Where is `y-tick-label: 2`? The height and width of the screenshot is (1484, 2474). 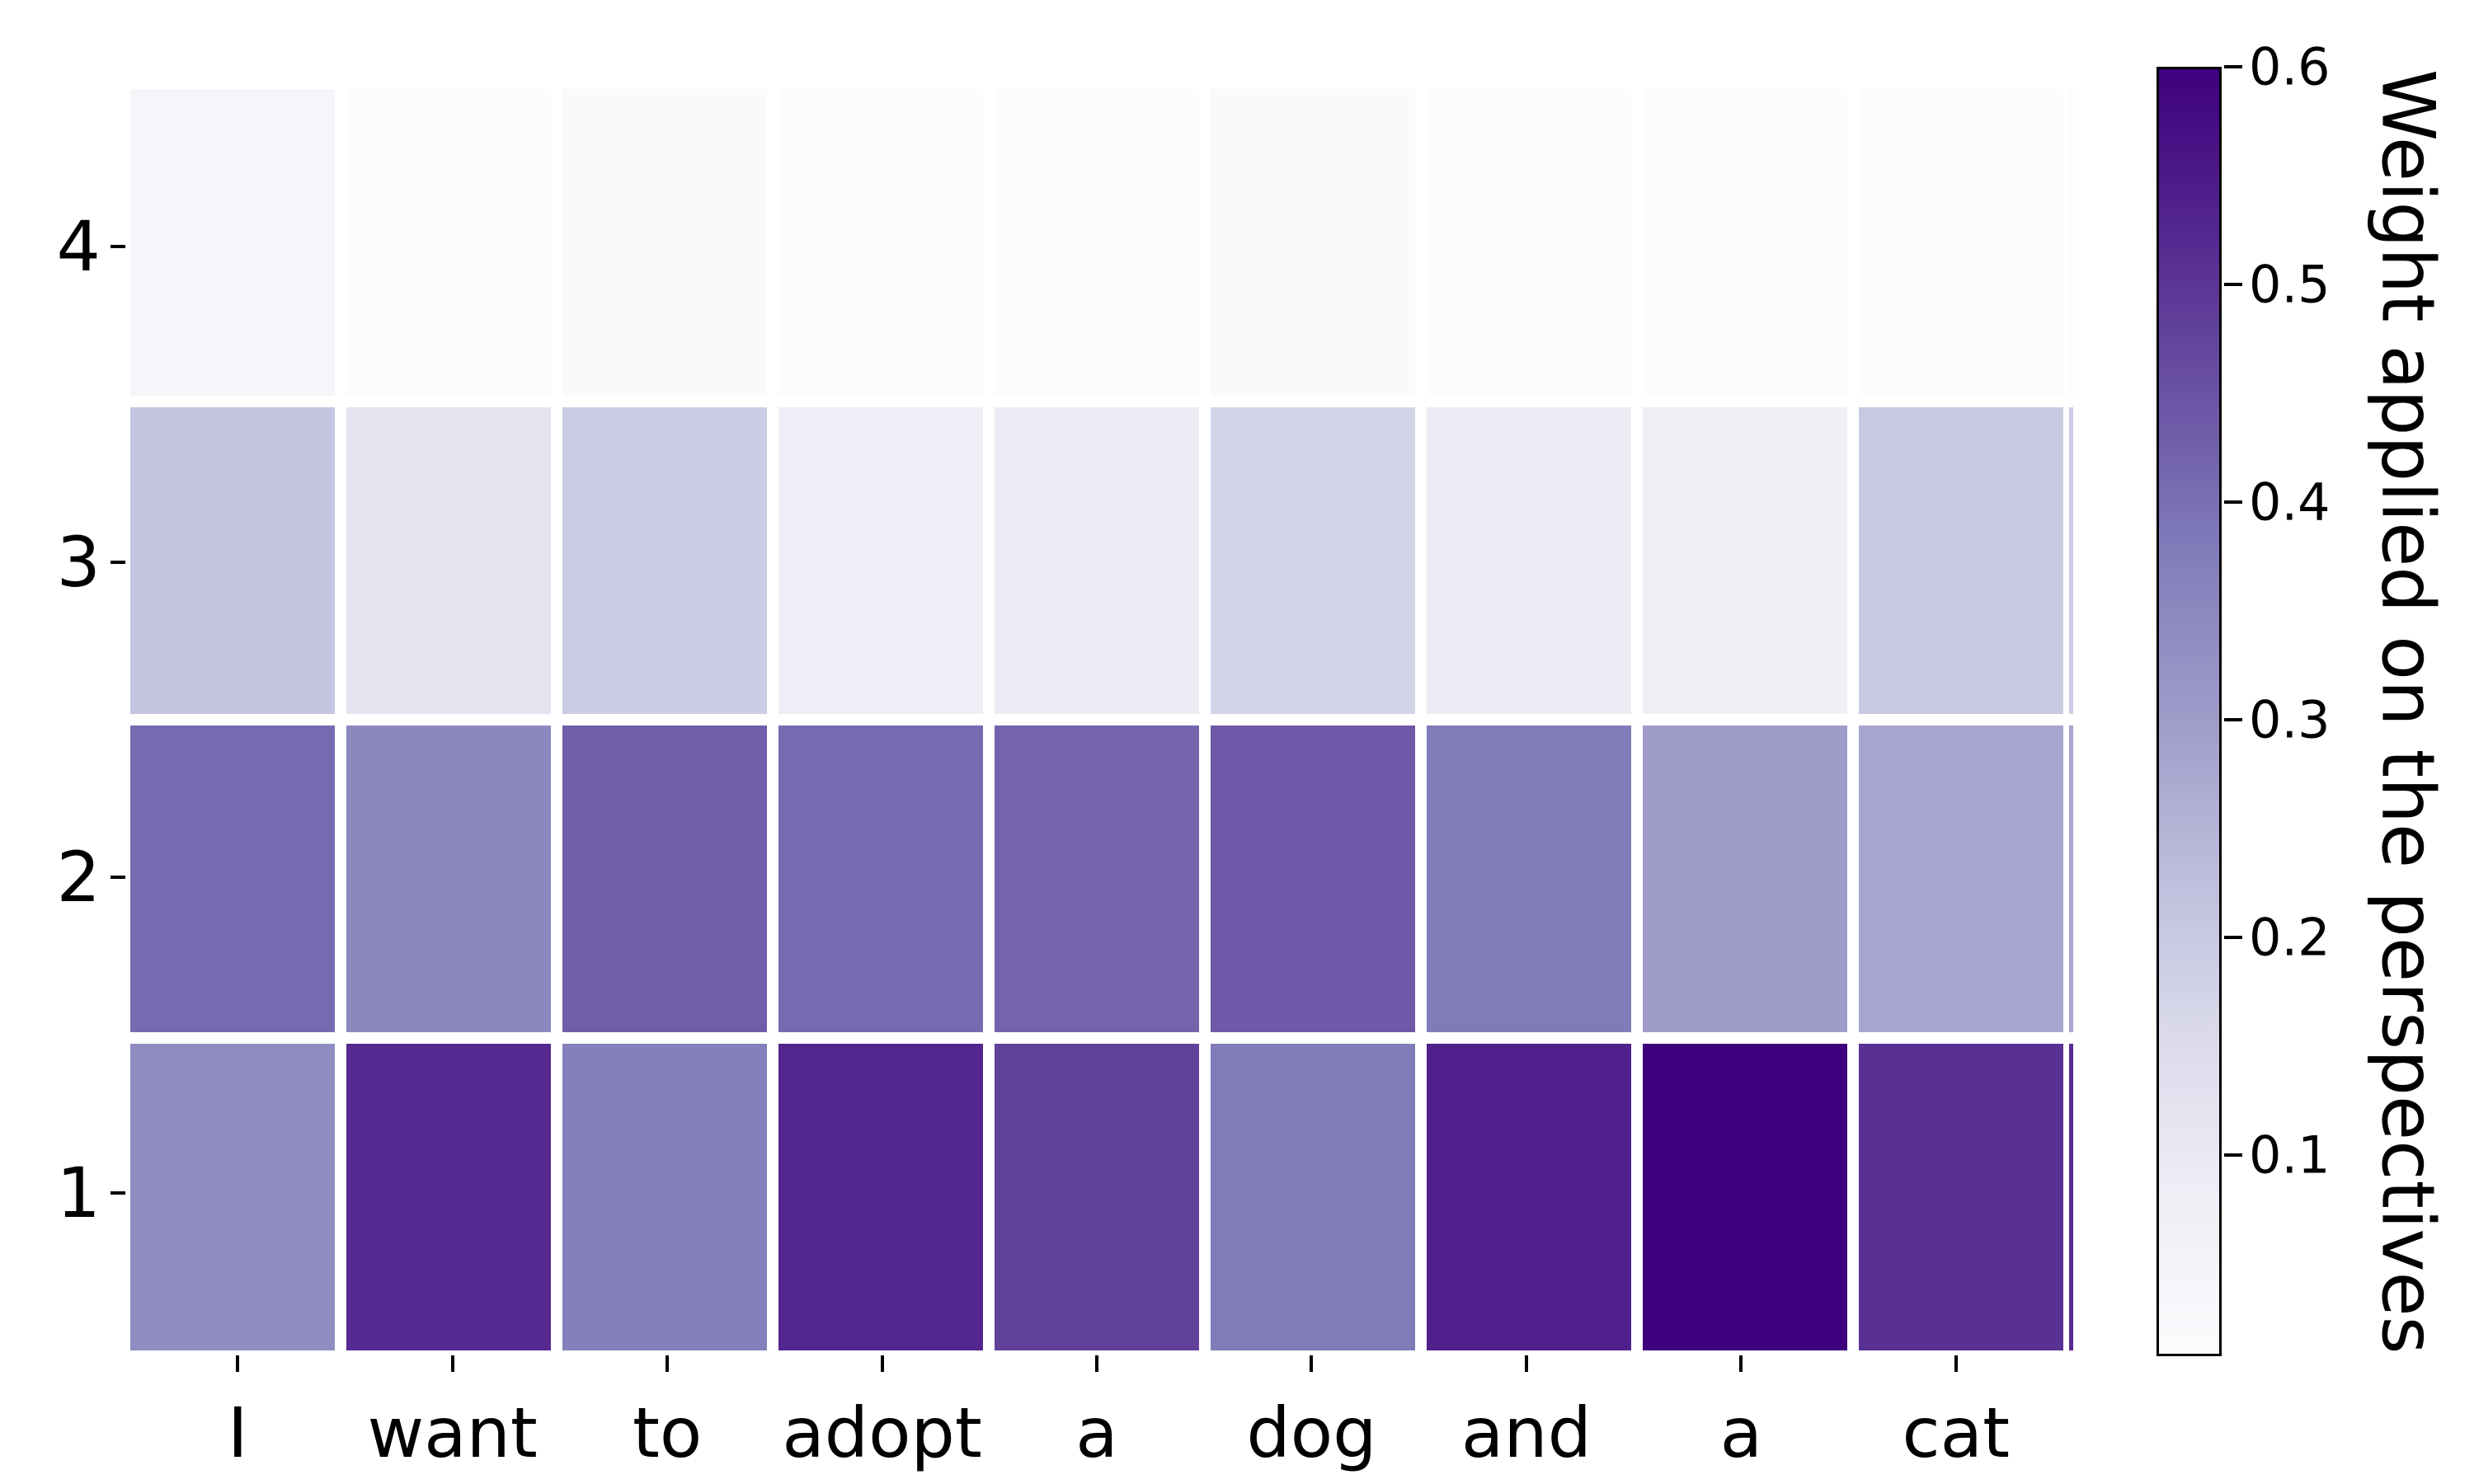
y-tick-label: 2 is located at coordinates (78, 878).